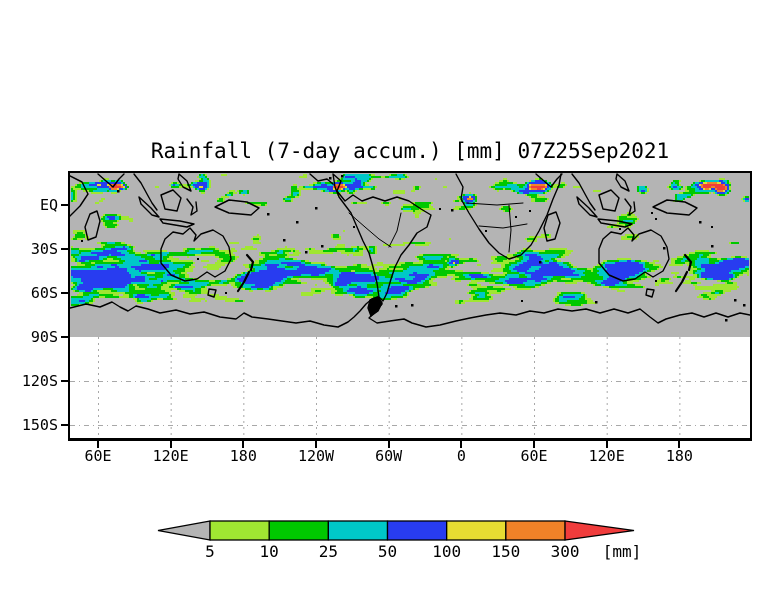  Describe the element at coordinates (44, 249) in the screenshot. I see `y-axis-label: 30S` at that location.